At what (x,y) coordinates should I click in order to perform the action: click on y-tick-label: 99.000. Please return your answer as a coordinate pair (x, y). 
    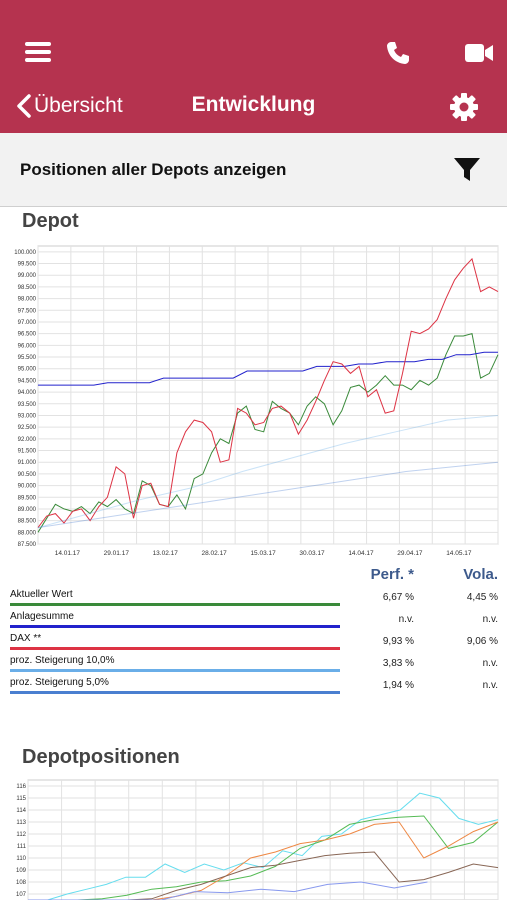
    Looking at the image, I should click on (27, 276).